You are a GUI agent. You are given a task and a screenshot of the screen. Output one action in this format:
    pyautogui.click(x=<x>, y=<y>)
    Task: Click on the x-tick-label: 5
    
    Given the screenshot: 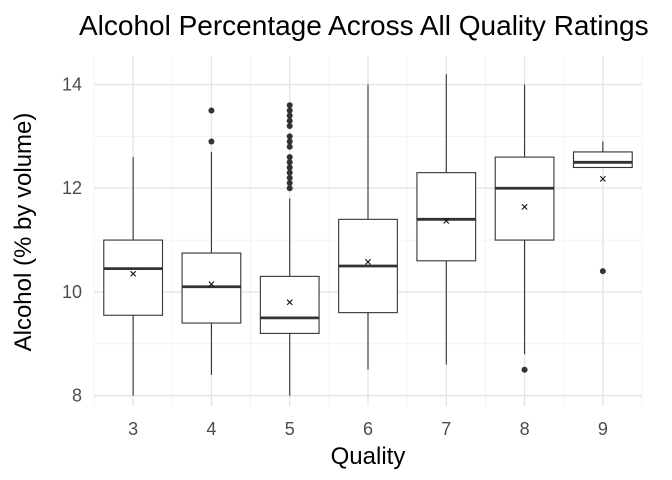 What is the action you would take?
    pyautogui.click(x=290, y=429)
    